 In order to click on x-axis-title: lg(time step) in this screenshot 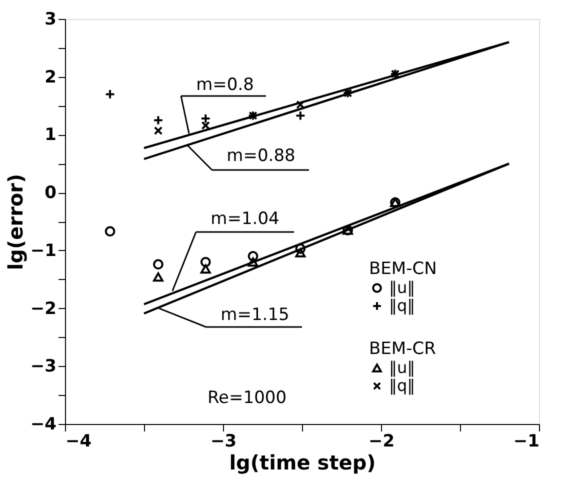, I will do `click(302, 462)`.